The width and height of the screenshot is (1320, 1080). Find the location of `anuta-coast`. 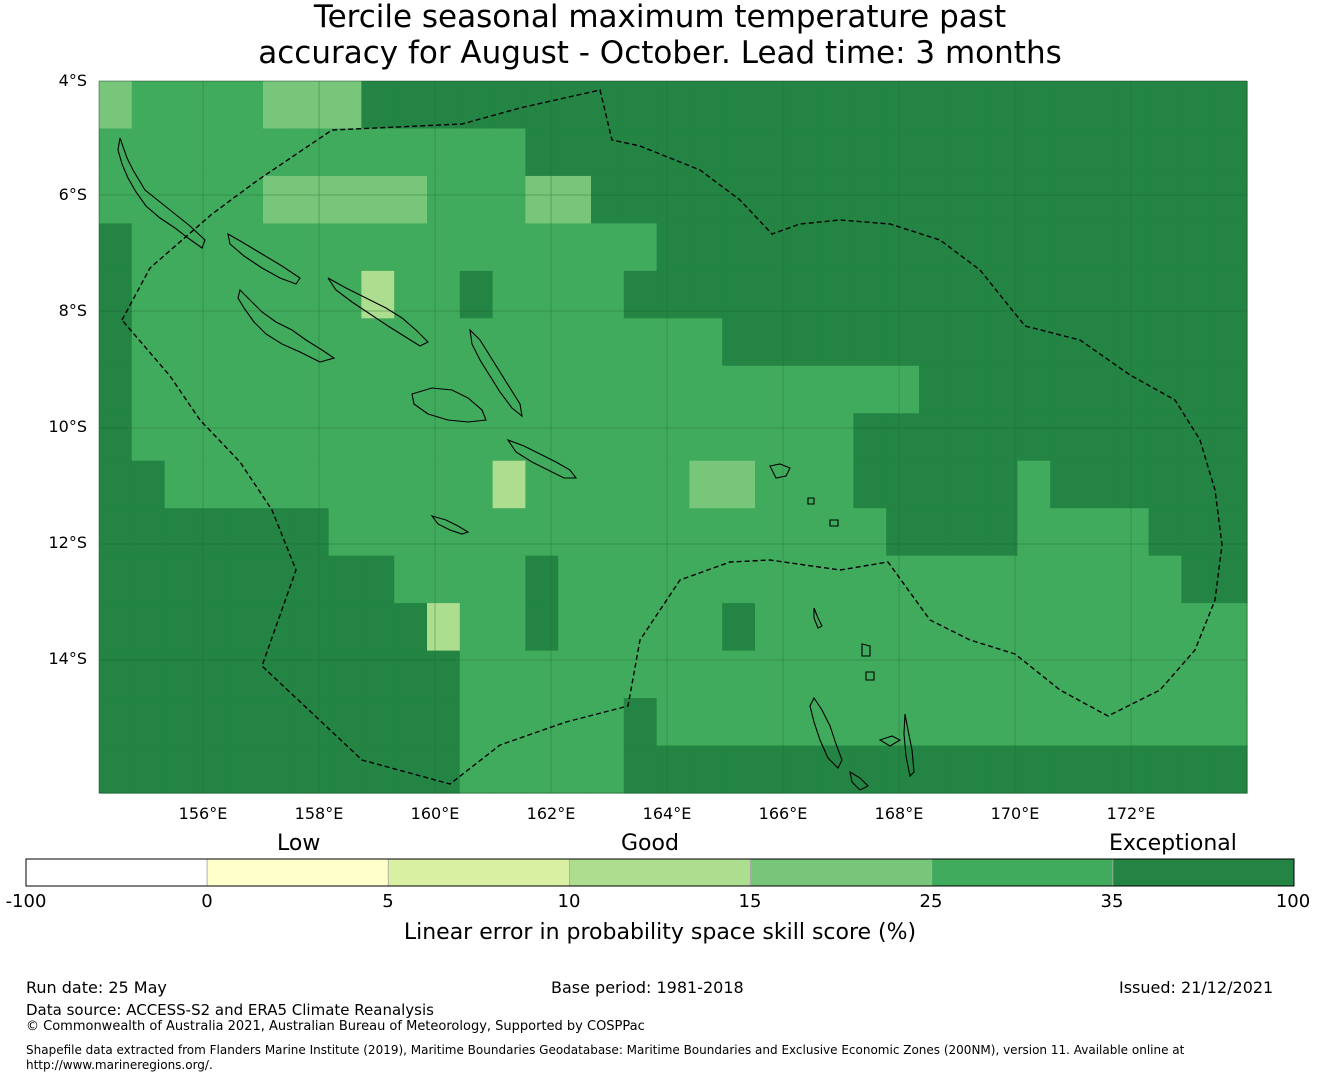

anuta-coast is located at coordinates (834, 523).